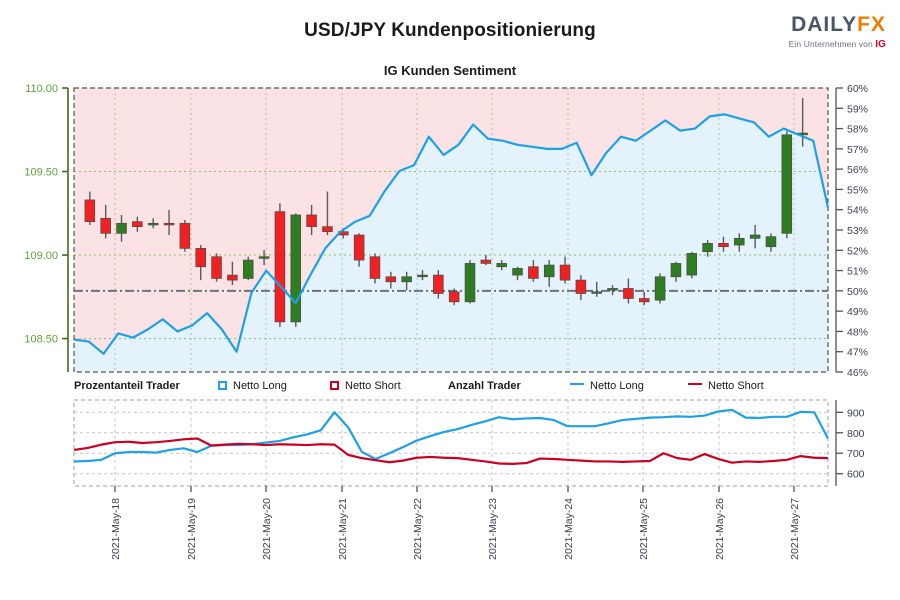  Describe the element at coordinates (880, 44) in the screenshot. I see `logo-ig-text: IG` at that location.